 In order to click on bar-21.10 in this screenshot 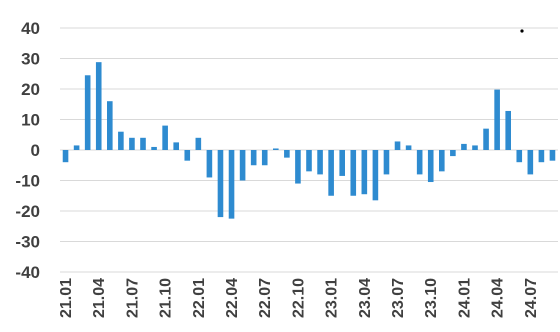, I will do `click(165, 137)`.